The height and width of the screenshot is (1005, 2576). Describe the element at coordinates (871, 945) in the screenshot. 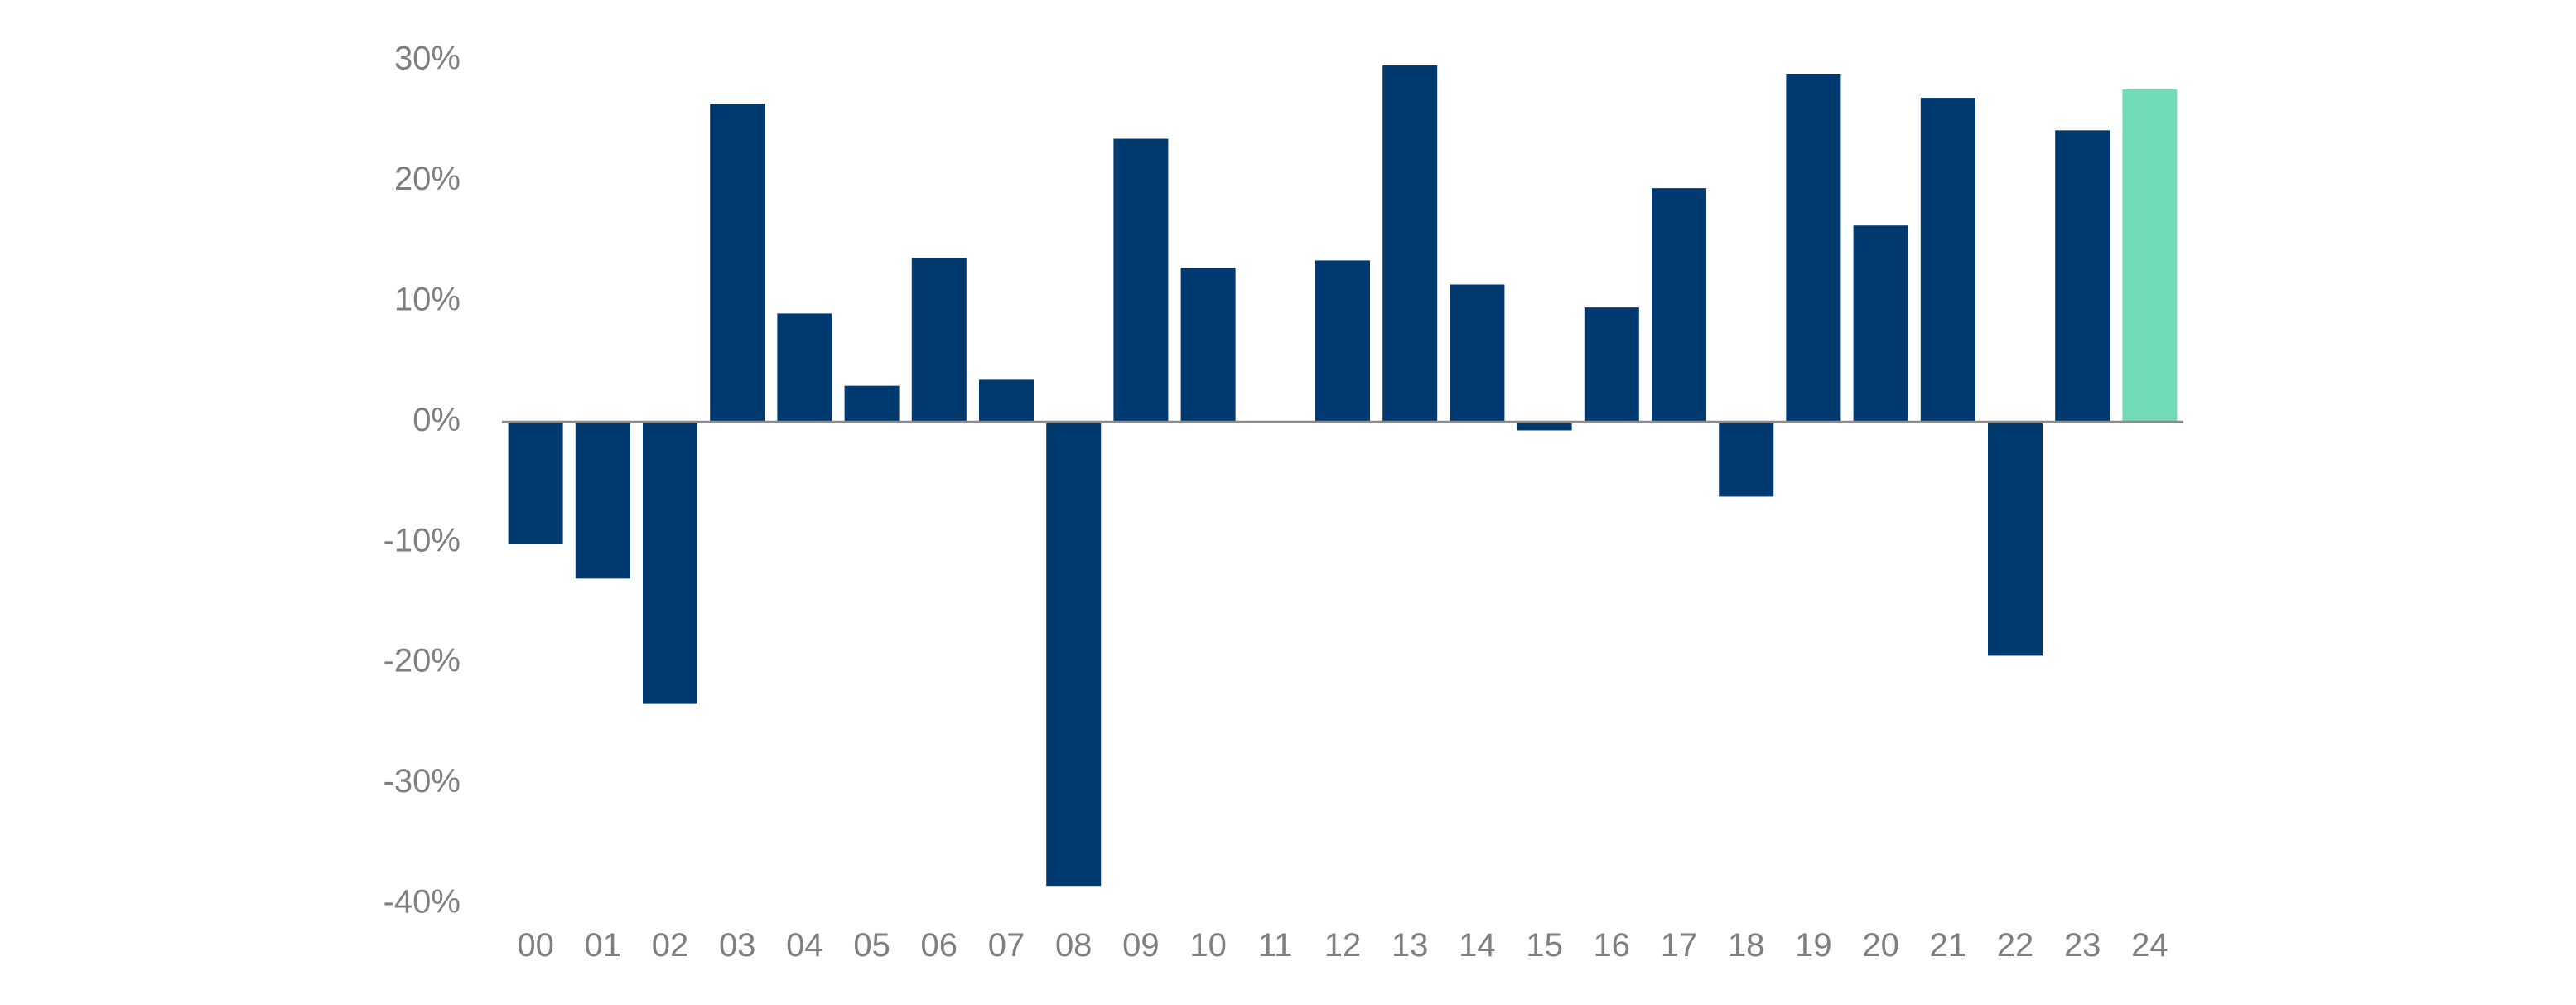

I see `x-tick-label: 05` at that location.